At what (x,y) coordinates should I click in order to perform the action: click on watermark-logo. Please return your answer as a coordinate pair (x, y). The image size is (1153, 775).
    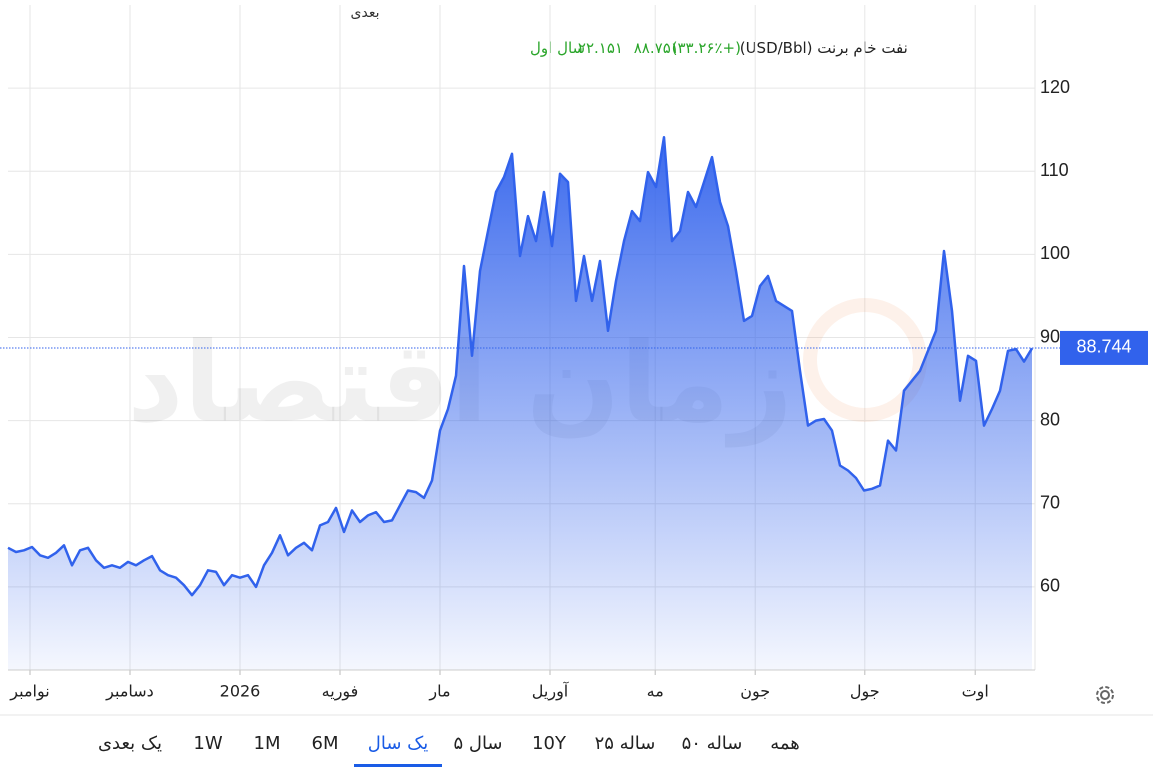
    Looking at the image, I should click on (865, 360).